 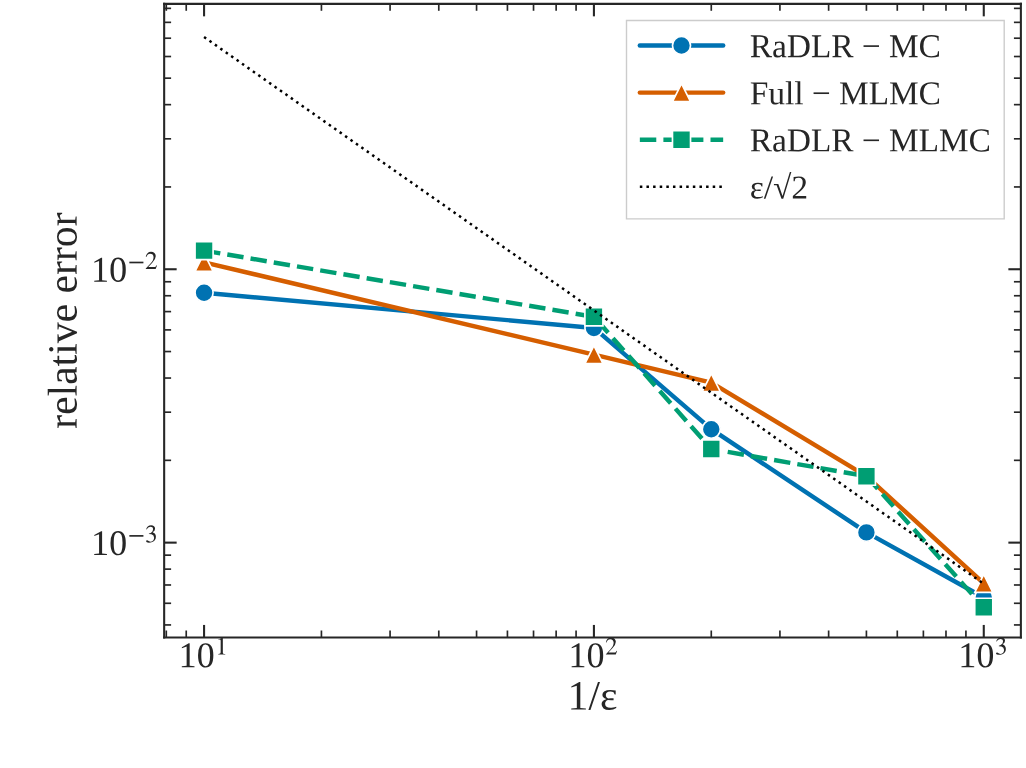 I want to click on legend-label: RaDLR − MLMC, so click(x=870, y=140).